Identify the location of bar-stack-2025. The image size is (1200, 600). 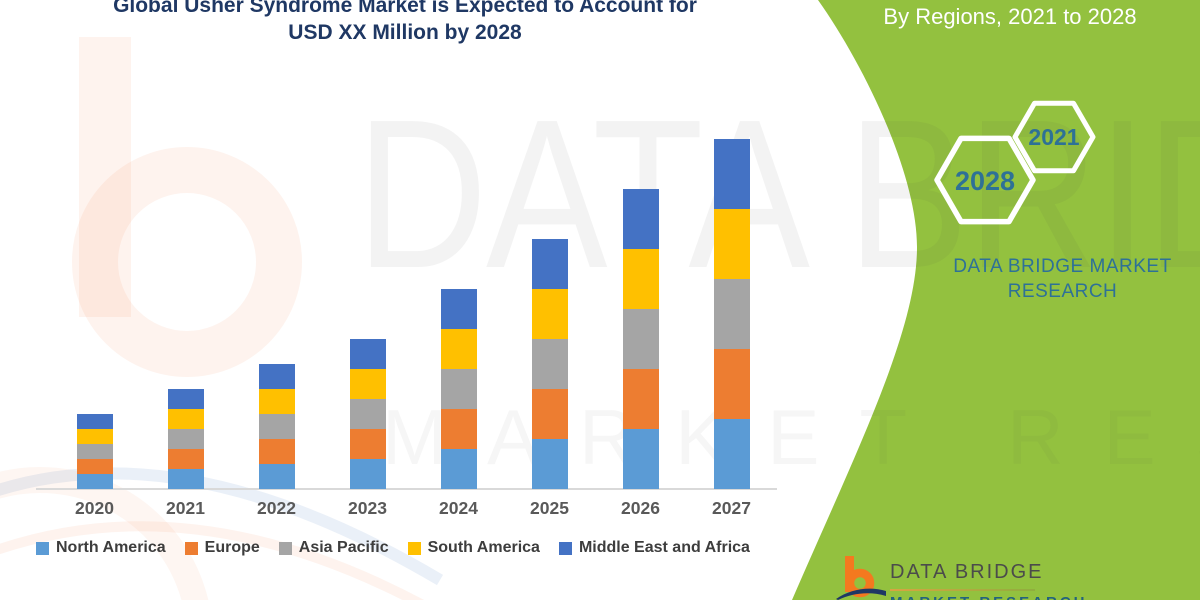
(549, 364).